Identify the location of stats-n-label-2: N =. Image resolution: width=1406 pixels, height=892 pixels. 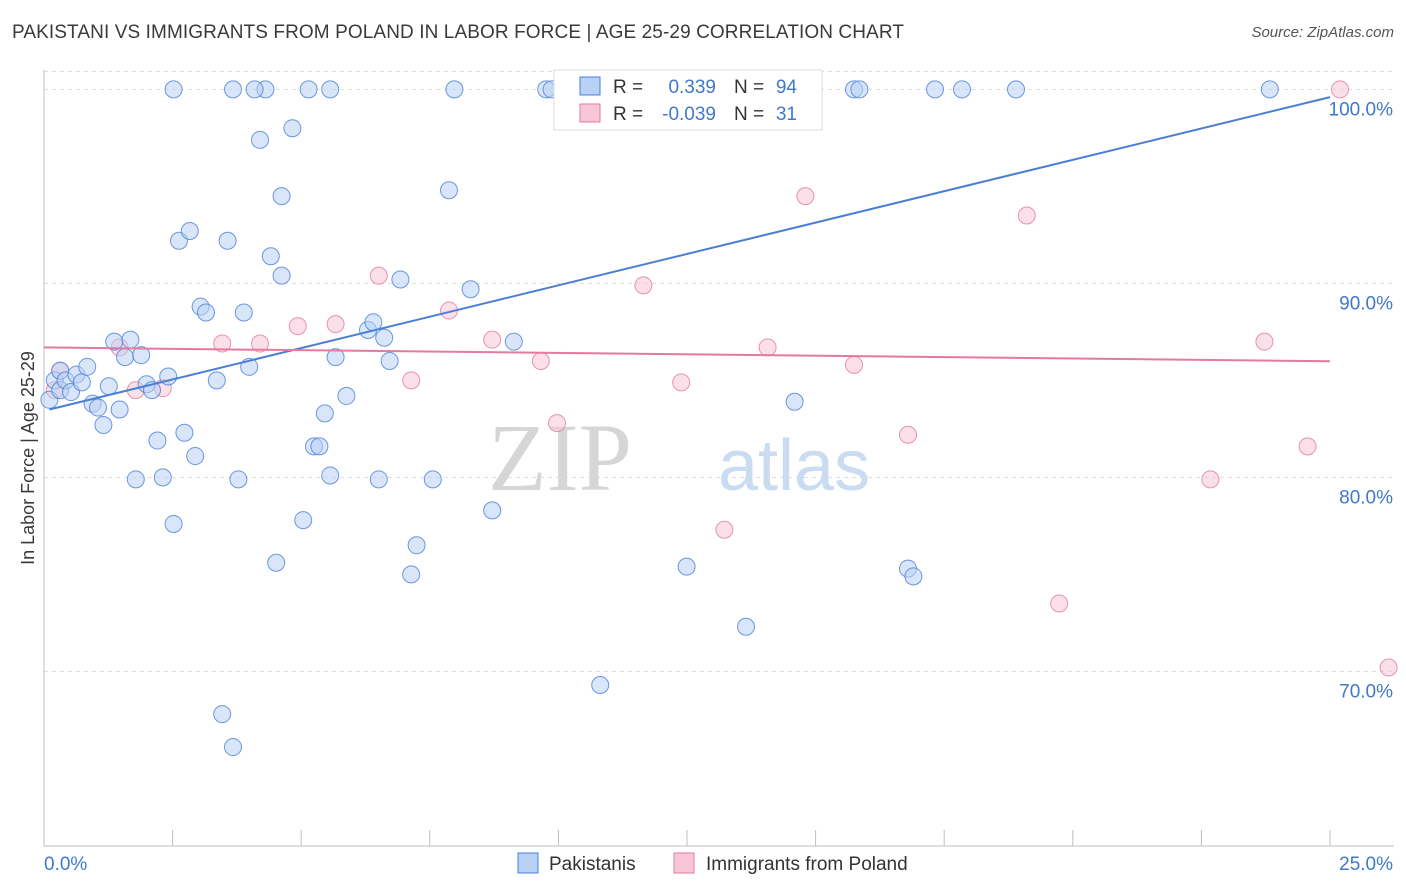
(749, 114).